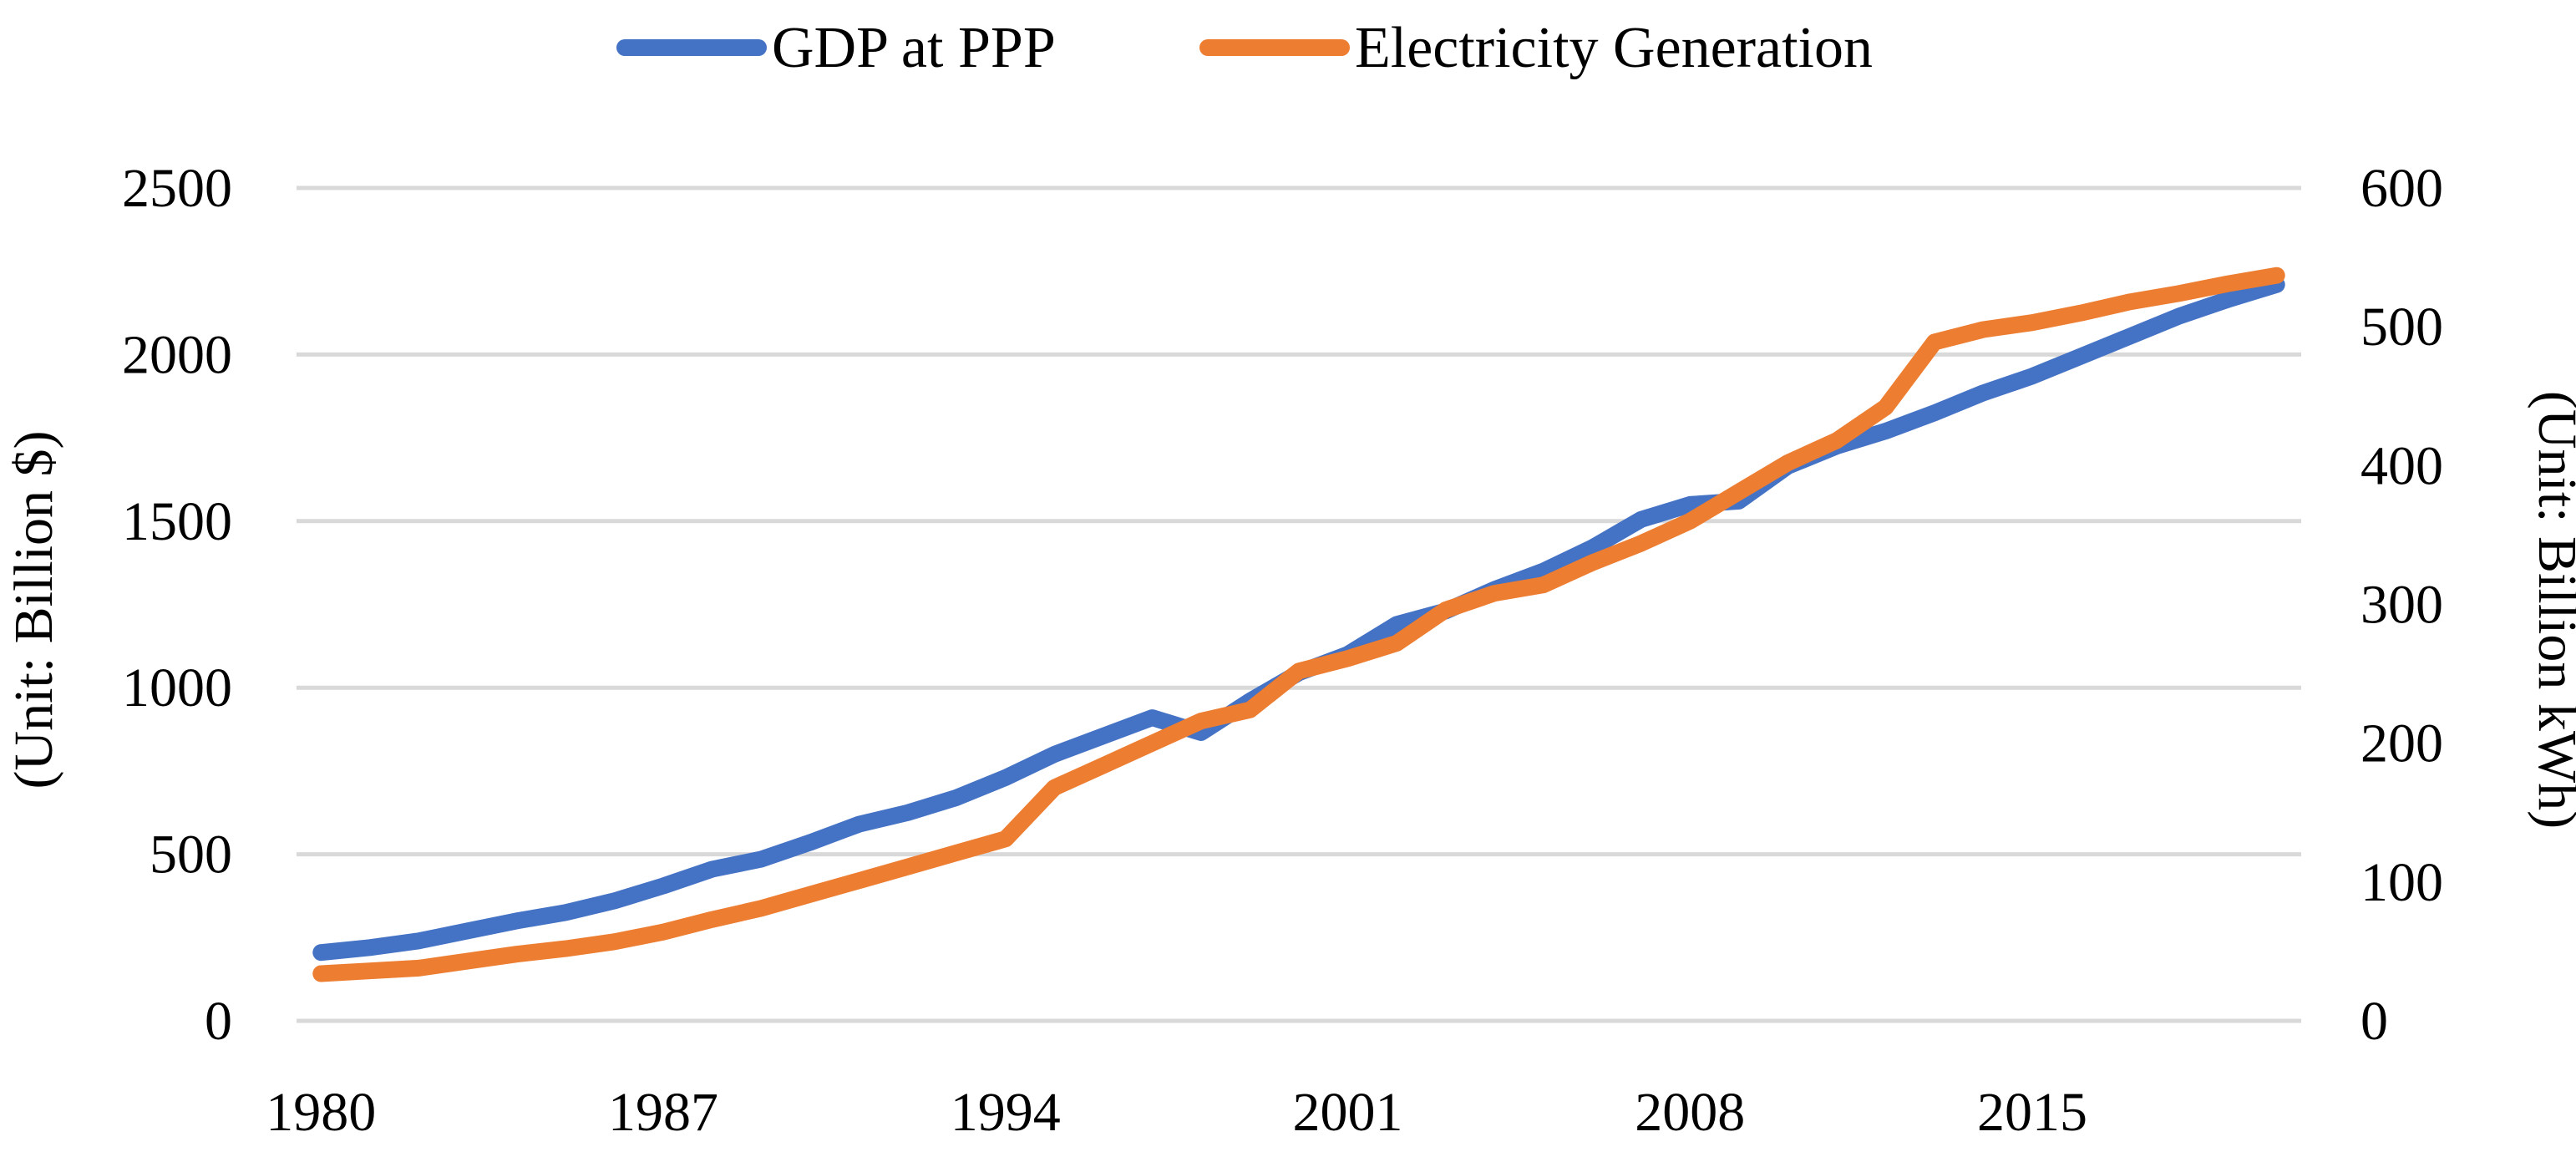 This screenshot has height=1152, width=2576. I want to click on y2-tick-label: 500, so click(2401, 327).